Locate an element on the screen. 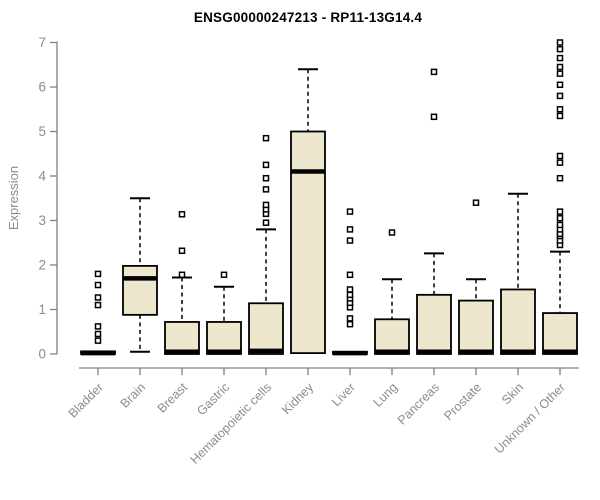 This screenshot has width=600, height=500. y-tick-label: 5 is located at coordinates (42, 131).